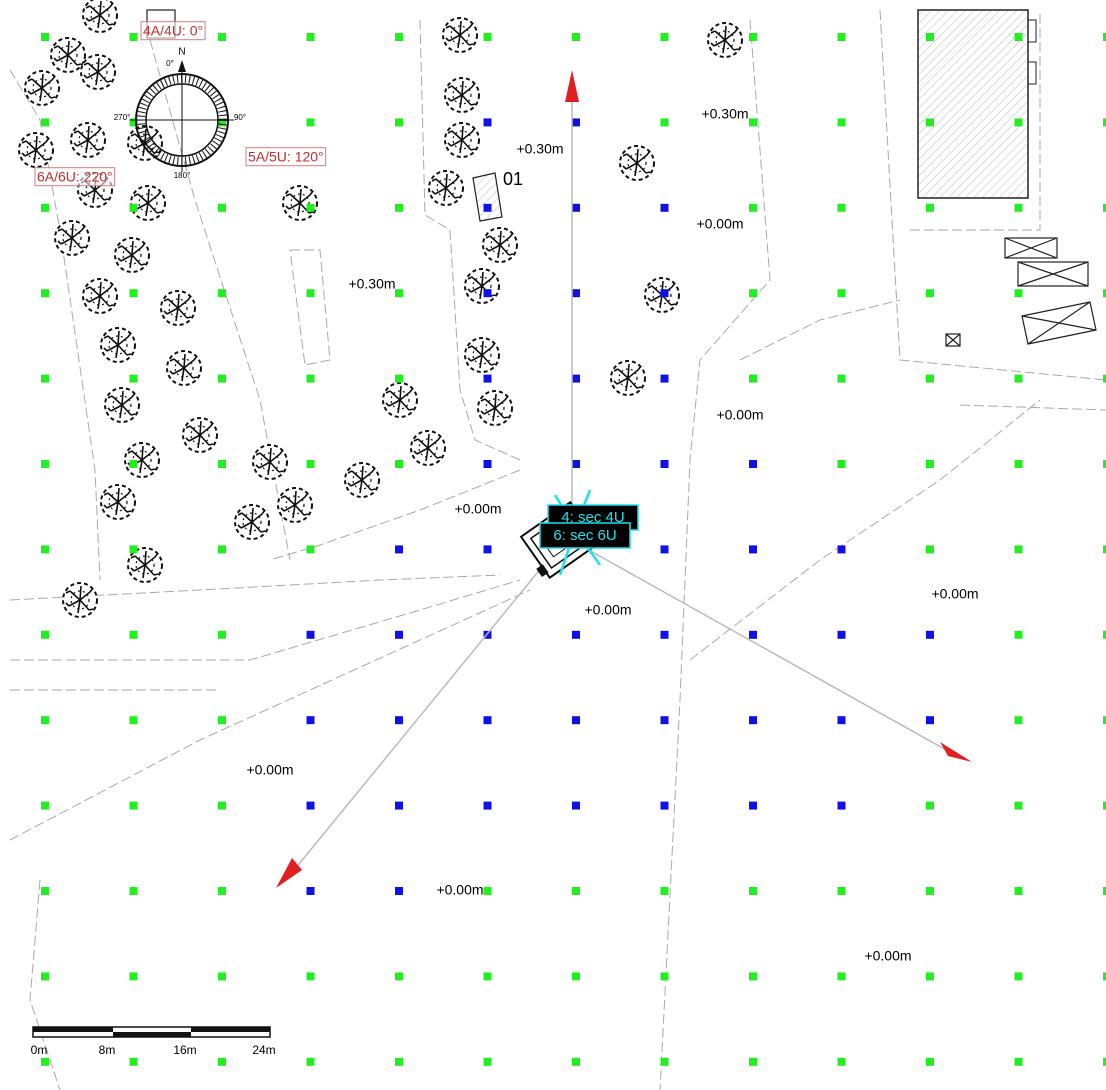 The width and height of the screenshot is (1106, 1090). I want to click on scale-label: 8m, so click(107, 1050).